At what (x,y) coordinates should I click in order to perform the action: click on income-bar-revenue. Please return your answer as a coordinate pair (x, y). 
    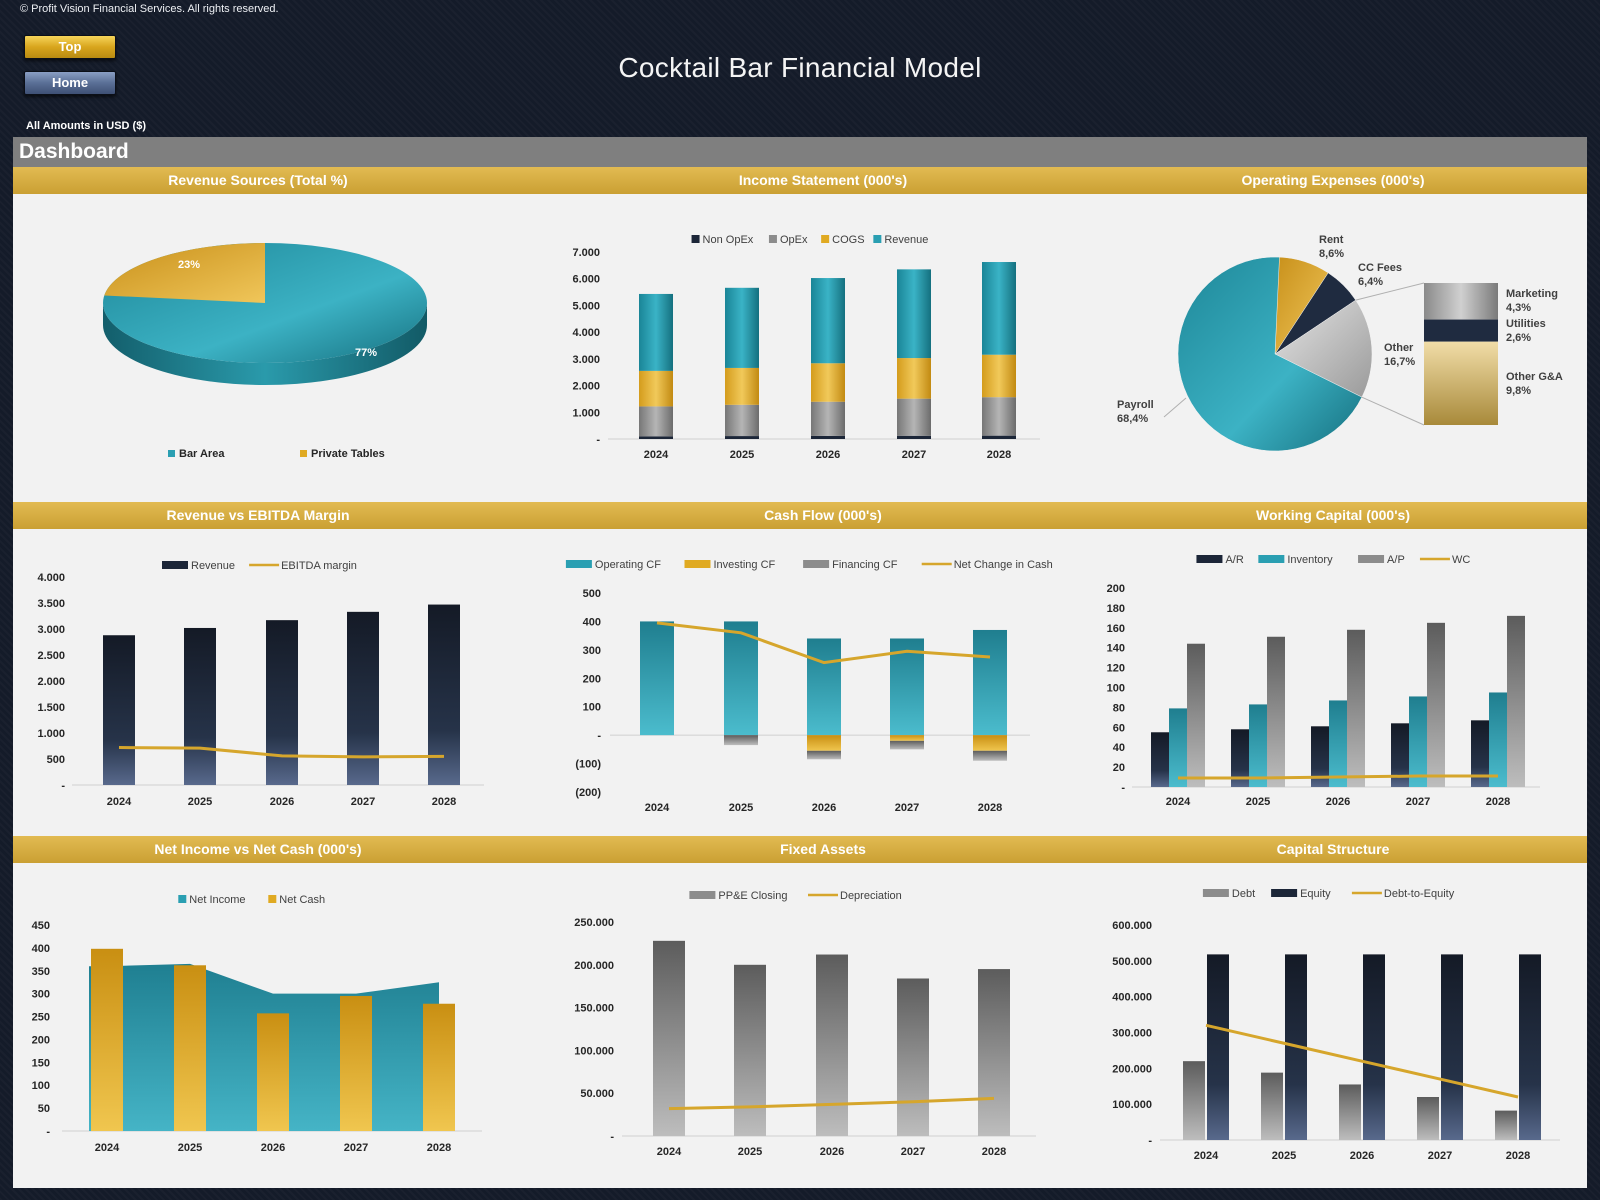
    Looking at the image, I should click on (999, 308).